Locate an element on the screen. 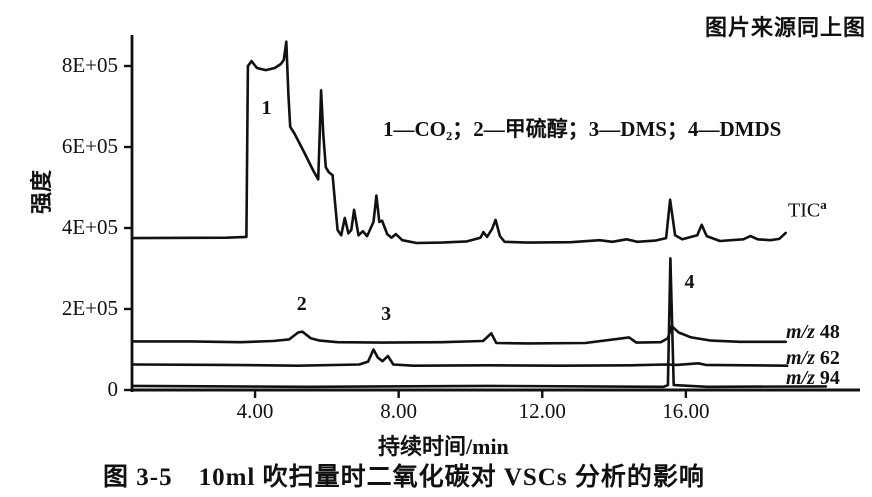  x-tick-label: 16.00 is located at coordinates (686, 411).